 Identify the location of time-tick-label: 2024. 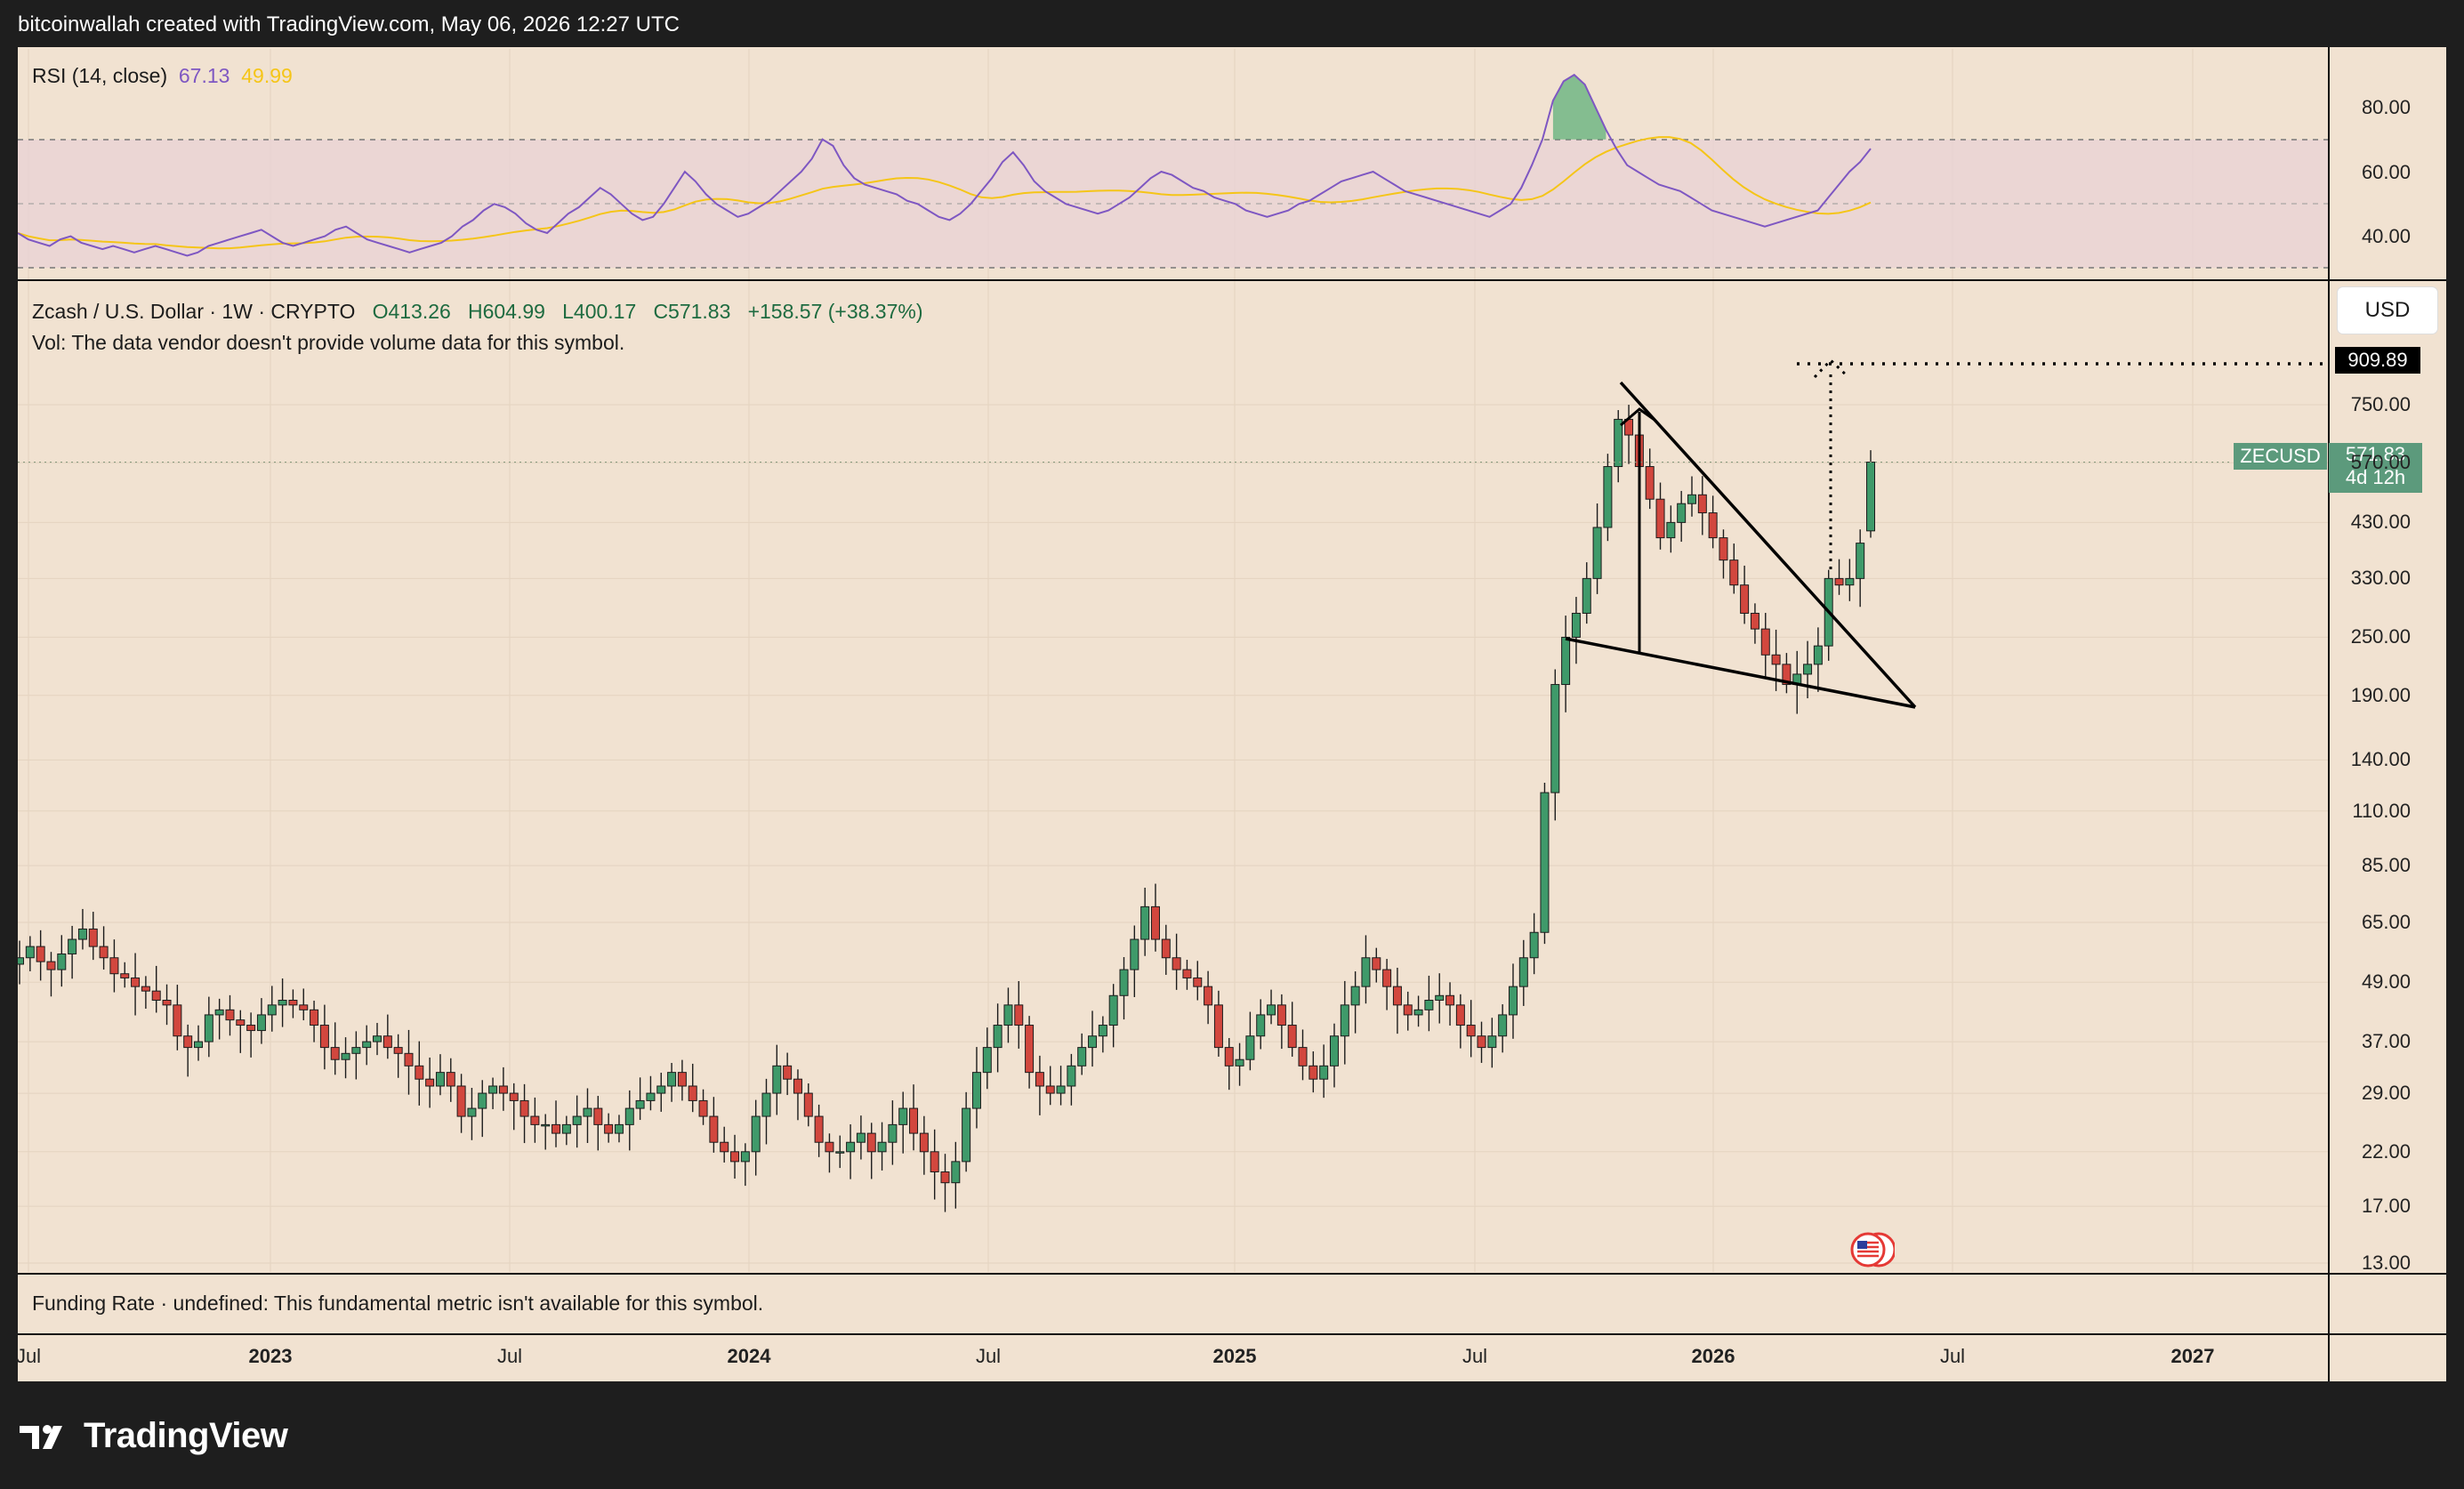
(749, 1356).